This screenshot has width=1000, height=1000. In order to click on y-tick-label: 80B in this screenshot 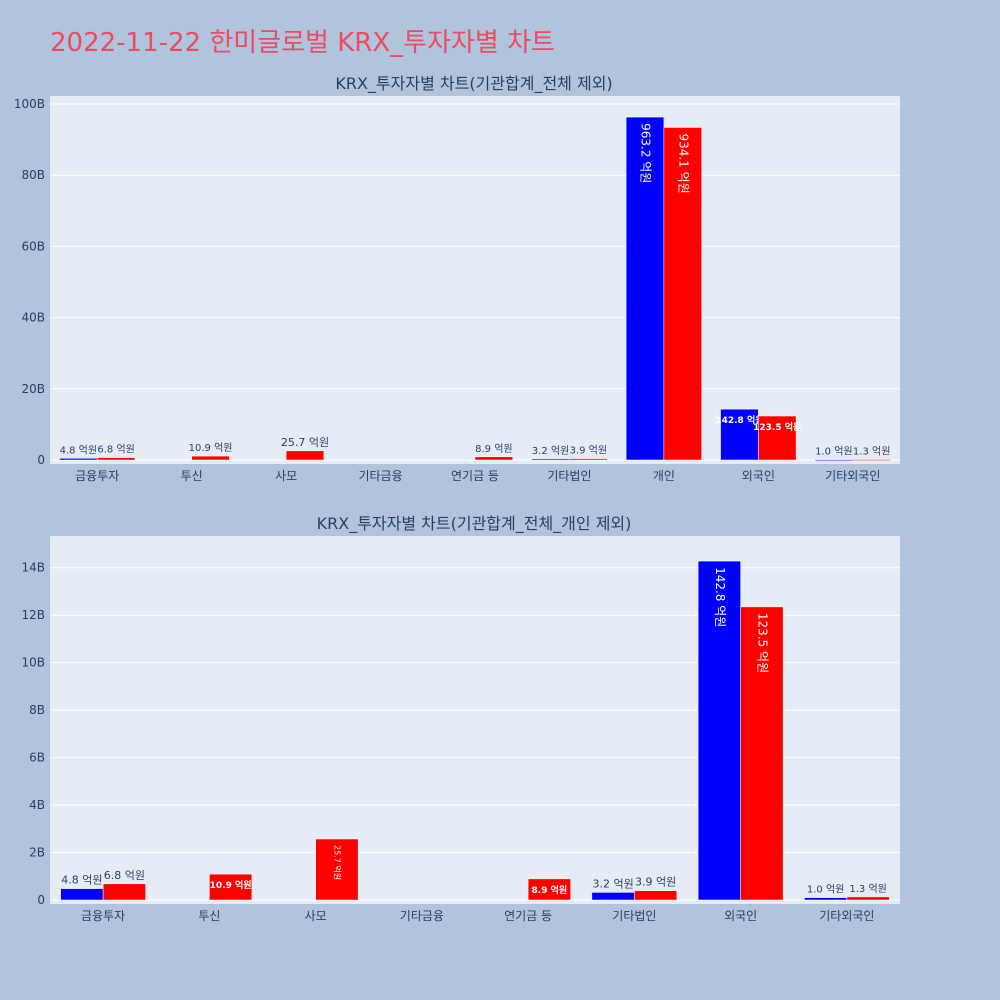, I will do `click(33, 175)`.